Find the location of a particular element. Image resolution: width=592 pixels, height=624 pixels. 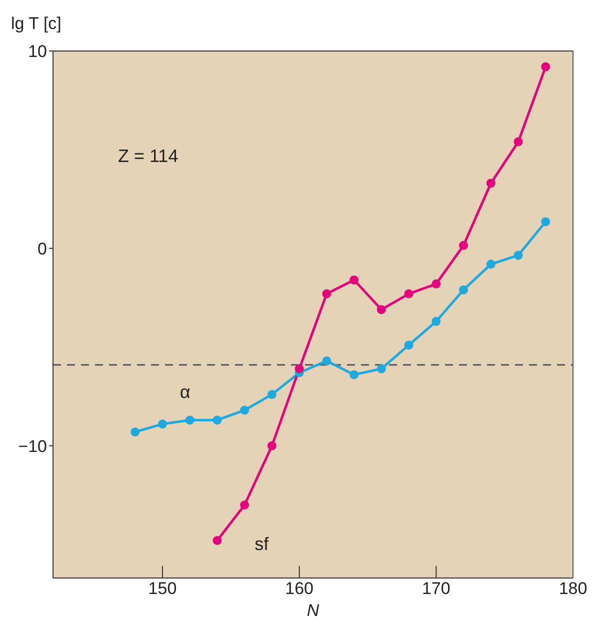

y-tick-label: 0 is located at coordinates (42, 248).